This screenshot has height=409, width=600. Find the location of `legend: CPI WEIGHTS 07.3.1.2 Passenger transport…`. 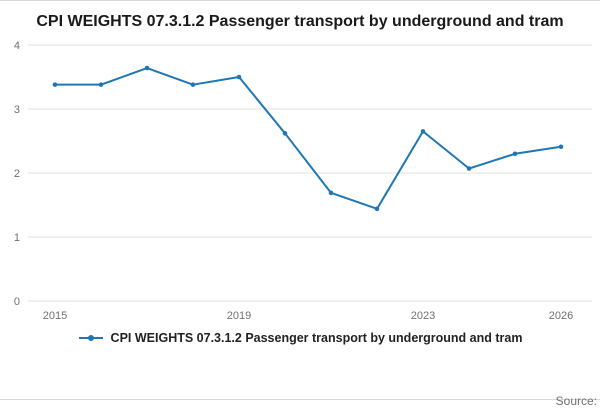

legend: CPI WEIGHTS 07.3.1.2 Passenger transport… is located at coordinates (300, 338).